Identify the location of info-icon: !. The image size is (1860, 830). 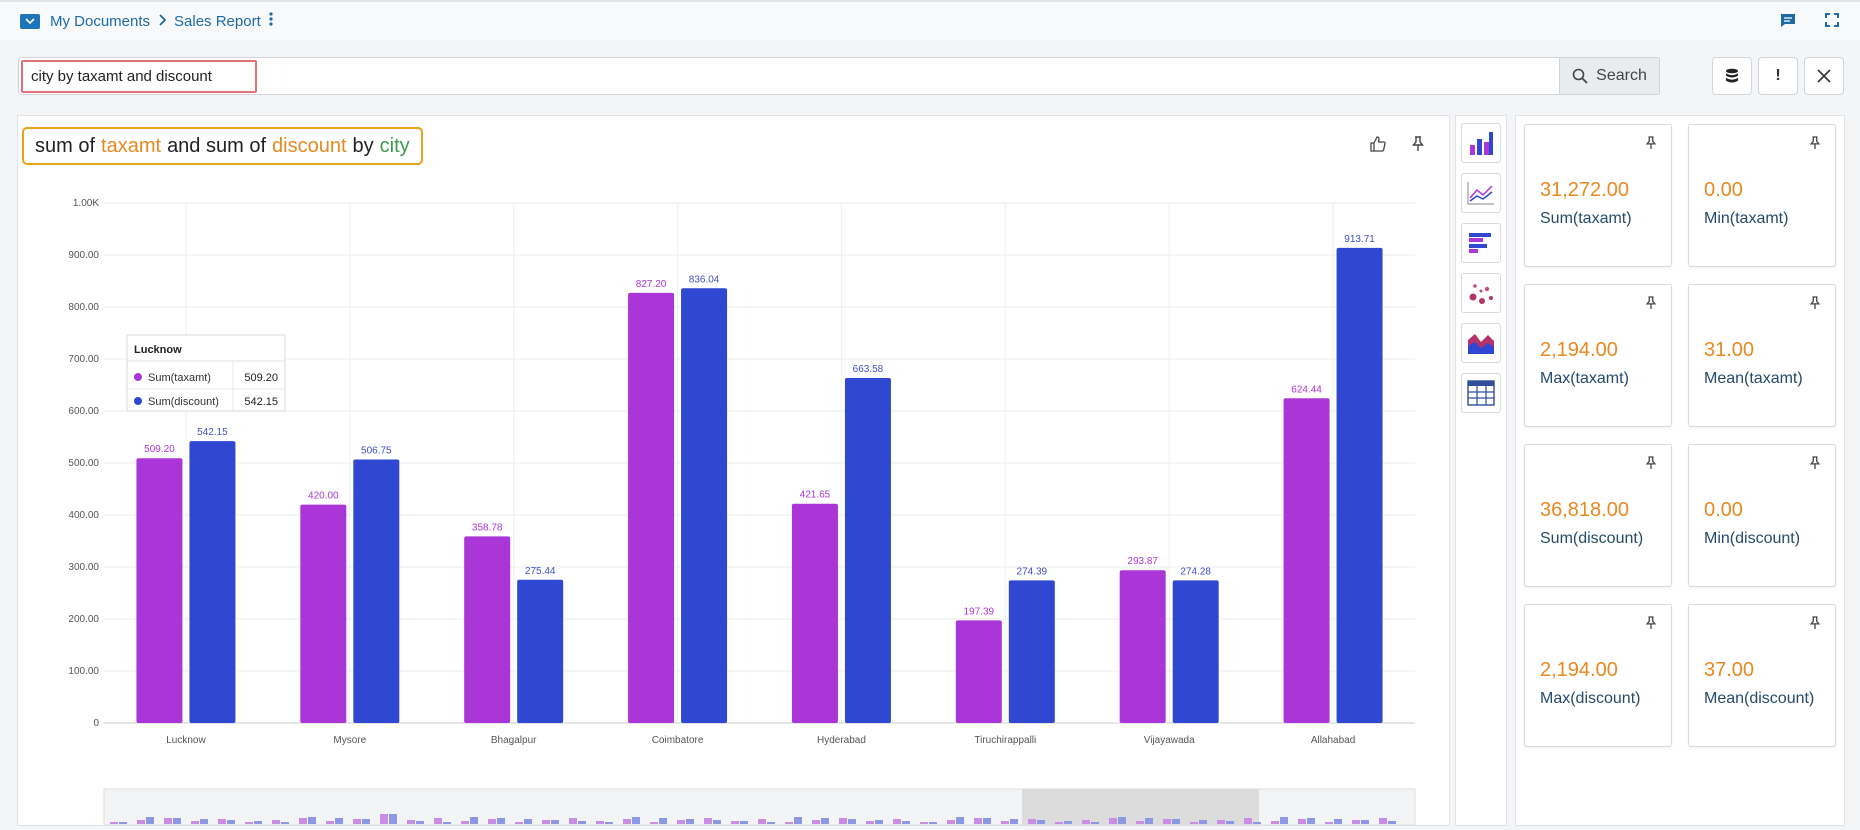
(1778, 75).